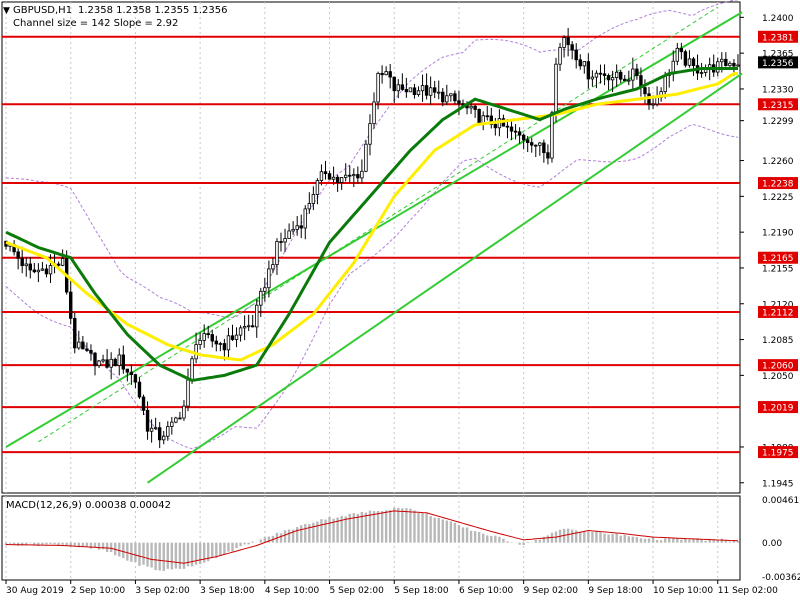  I want to click on macd-label: MACD(12,26,9) 0.00038 0.00042, so click(88, 505).